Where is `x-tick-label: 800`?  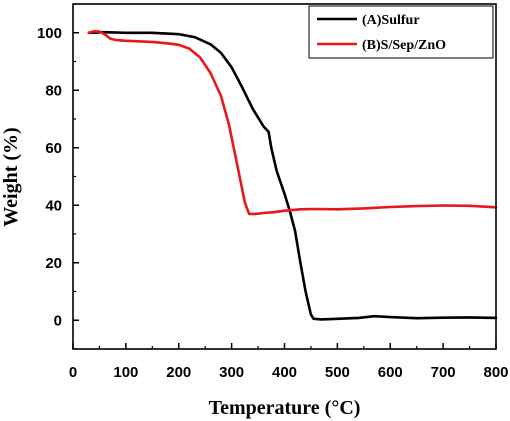
x-tick-label: 800 is located at coordinates (495, 372).